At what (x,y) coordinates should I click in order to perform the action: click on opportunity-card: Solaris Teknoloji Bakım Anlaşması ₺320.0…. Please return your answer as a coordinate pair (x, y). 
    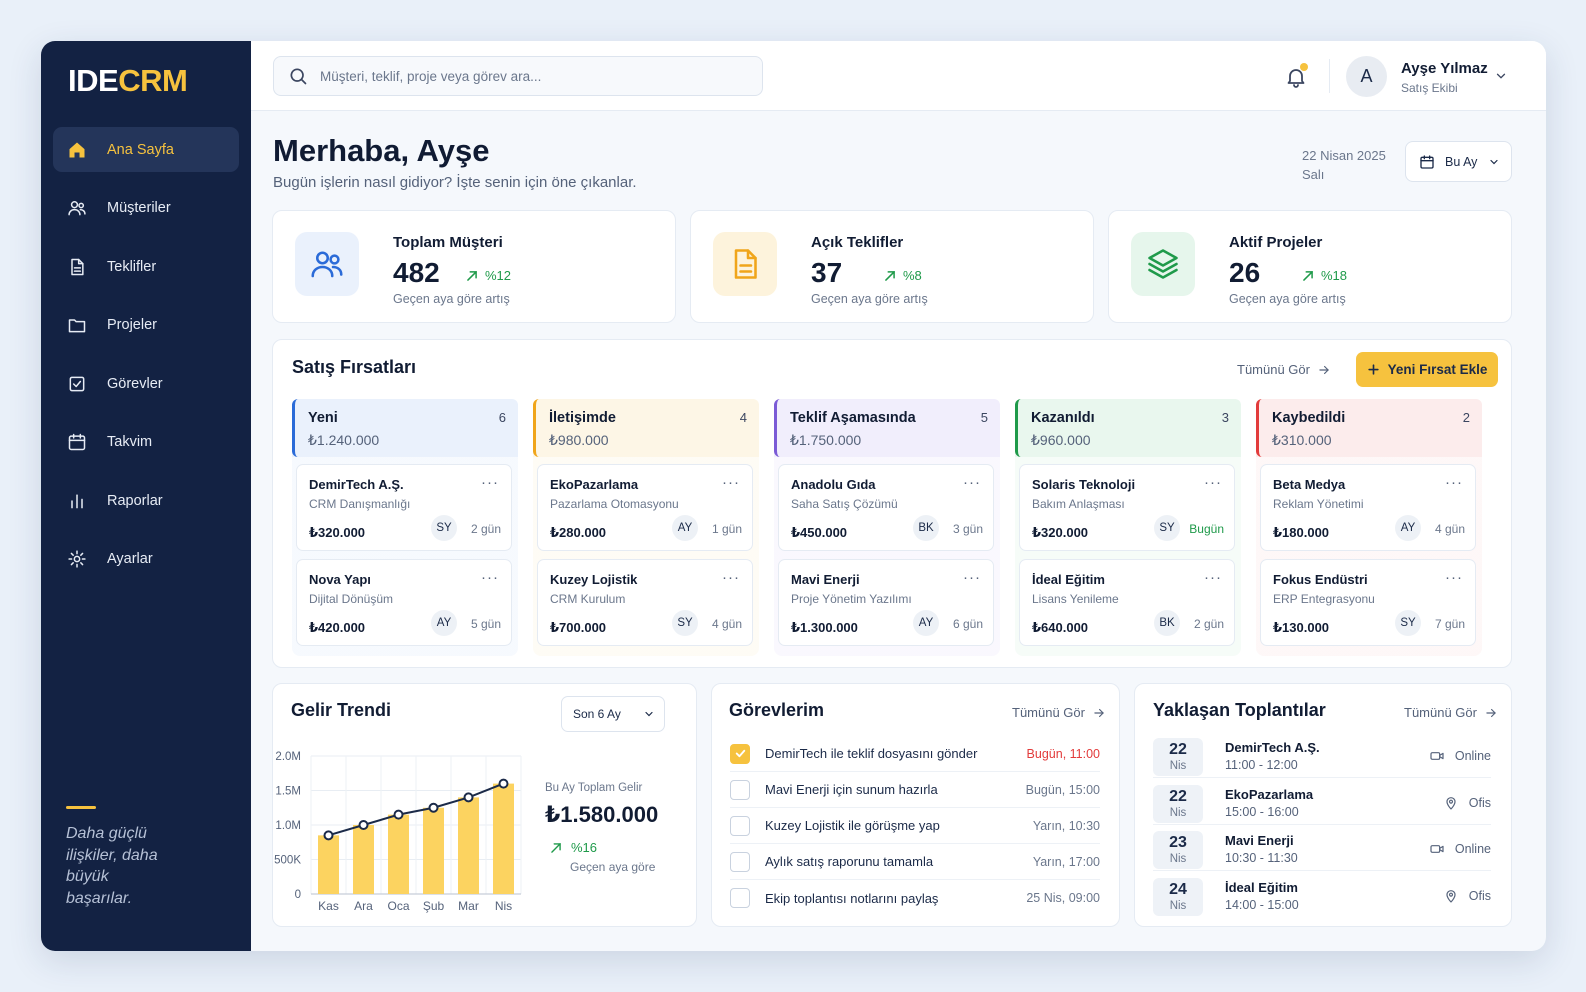
    Looking at the image, I should click on (1127, 507).